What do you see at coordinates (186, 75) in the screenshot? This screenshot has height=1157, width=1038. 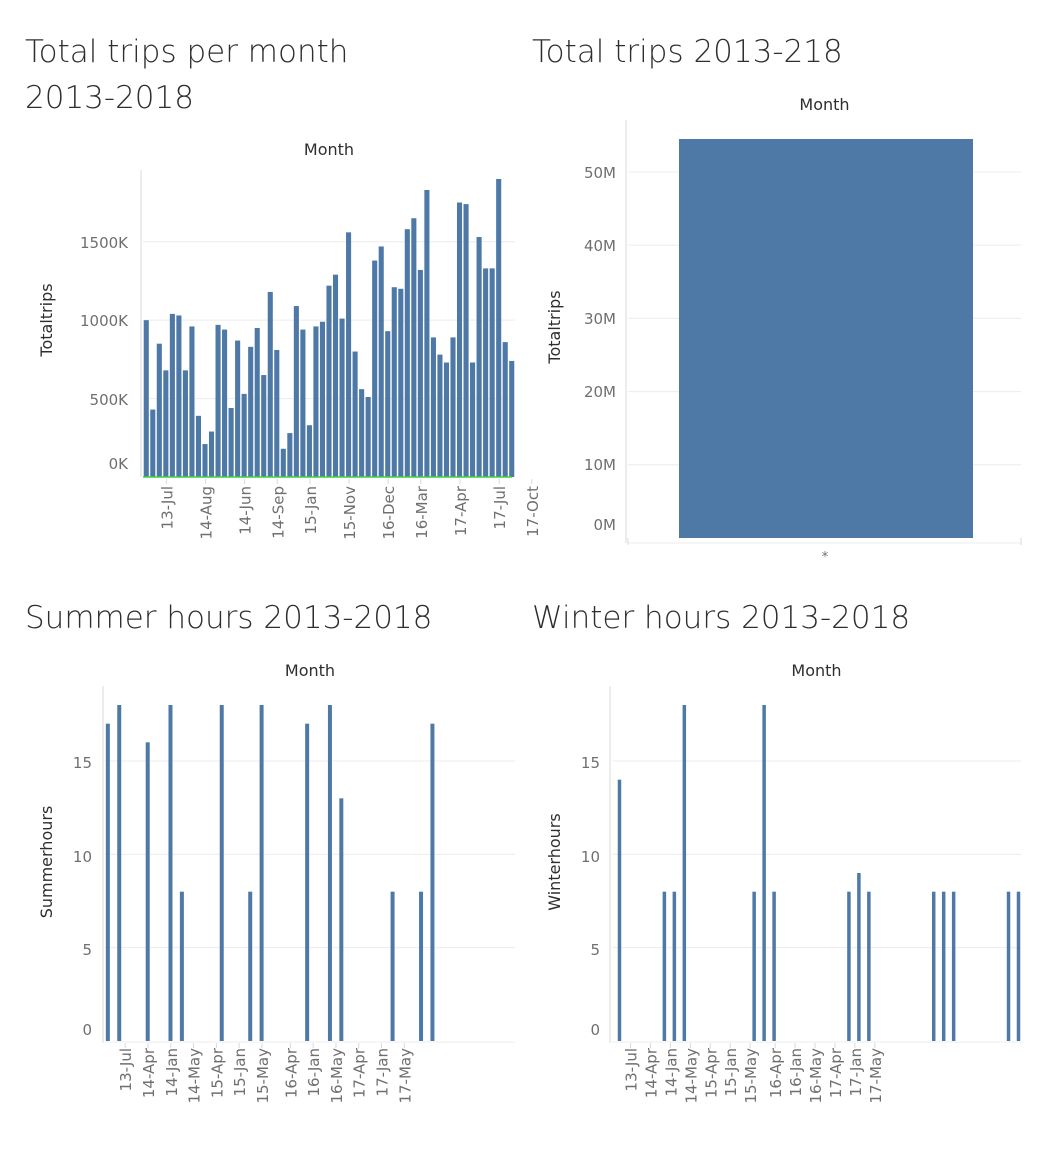 I see `chart-title-total-trips-per-month: Total trips per month 2013-2018` at bounding box center [186, 75].